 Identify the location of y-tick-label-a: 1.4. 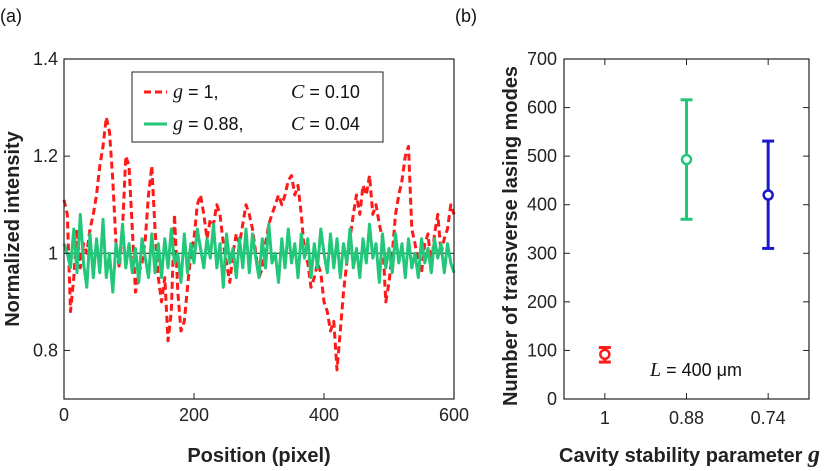
(45, 59).